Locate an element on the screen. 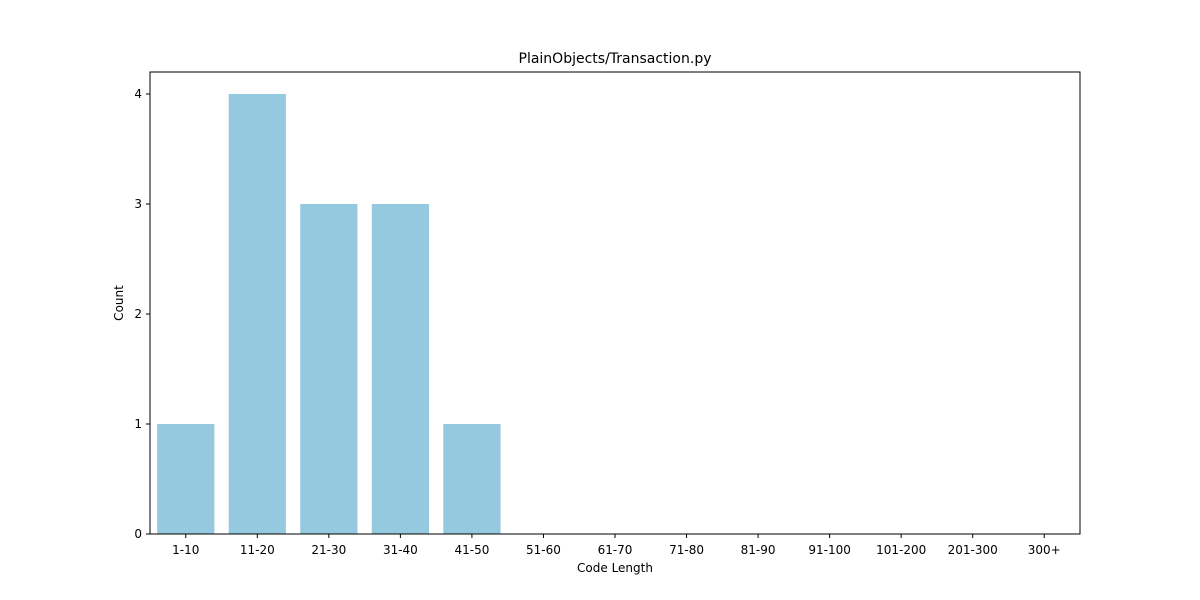 The image size is (1200, 600). x-tick-label: 11-20 is located at coordinates (257, 550).